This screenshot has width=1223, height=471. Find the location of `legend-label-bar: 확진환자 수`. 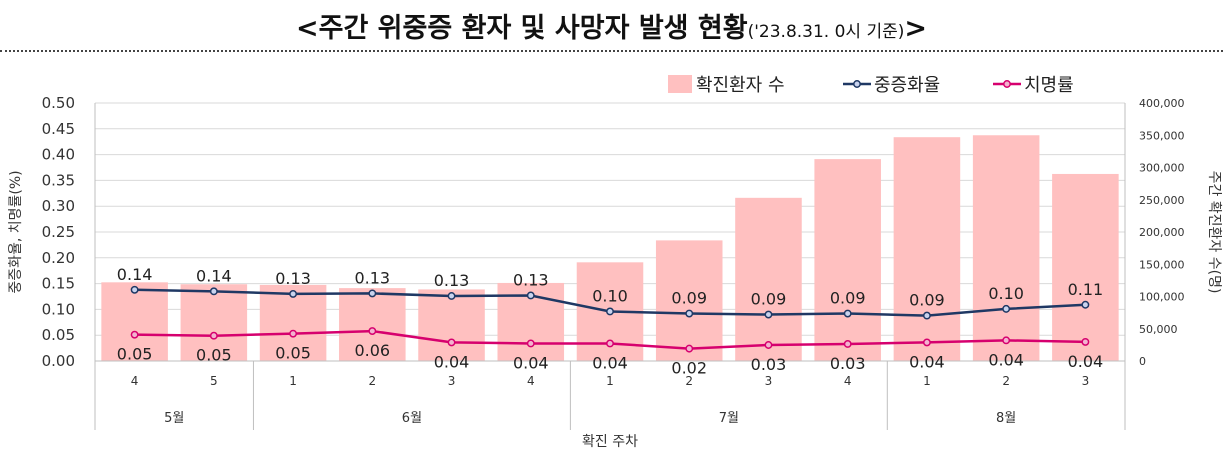

legend-label-bar: 확진환자 수 is located at coordinates (740, 85).